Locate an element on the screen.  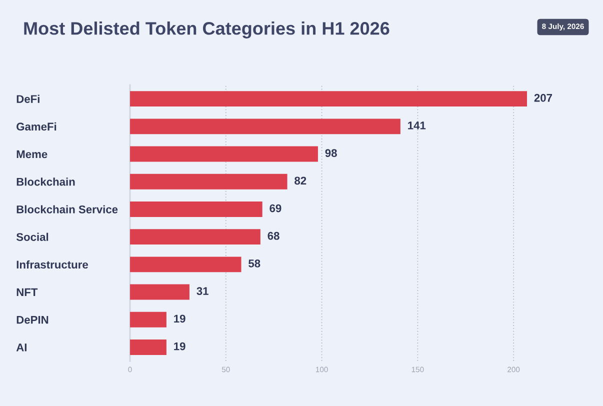
y-tick-label: NFT is located at coordinates (27, 292).